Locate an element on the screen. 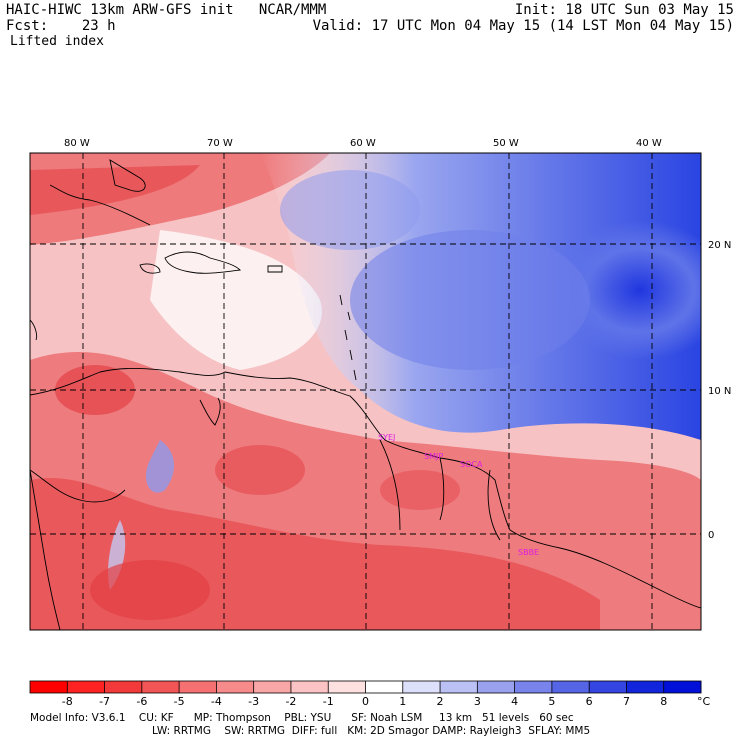  colorbar-tick-label: -8 is located at coordinates (67, 701).